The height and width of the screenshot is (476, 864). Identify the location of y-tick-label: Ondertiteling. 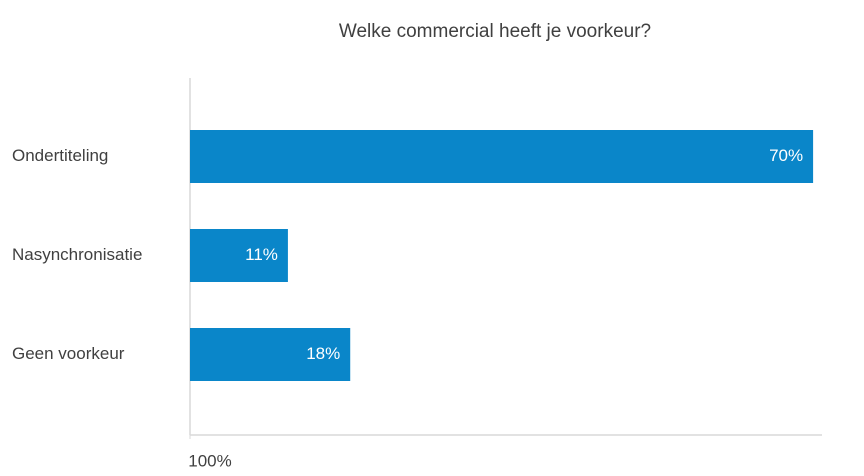
(60, 155).